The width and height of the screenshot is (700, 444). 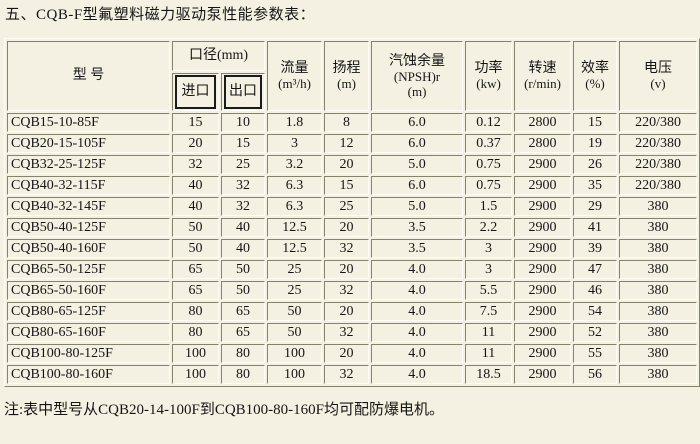 What do you see at coordinates (295, 122) in the screenshot?
I see `cell-flow: 1.8` at bounding box center [295, 122].